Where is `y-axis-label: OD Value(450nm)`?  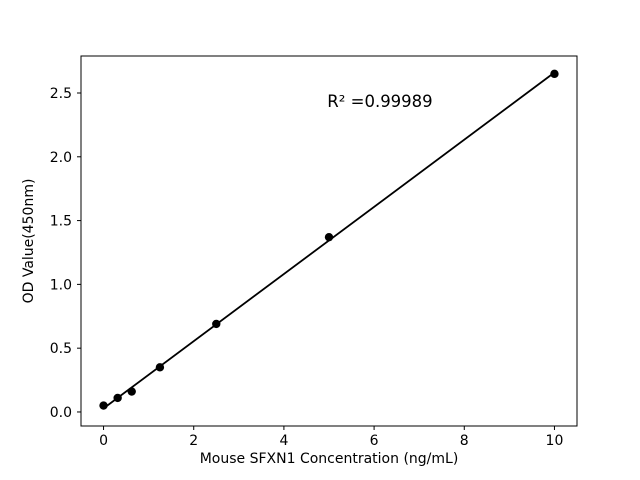 y-axis-label: OD Value(450nm) is located at coordinates (29, 241).